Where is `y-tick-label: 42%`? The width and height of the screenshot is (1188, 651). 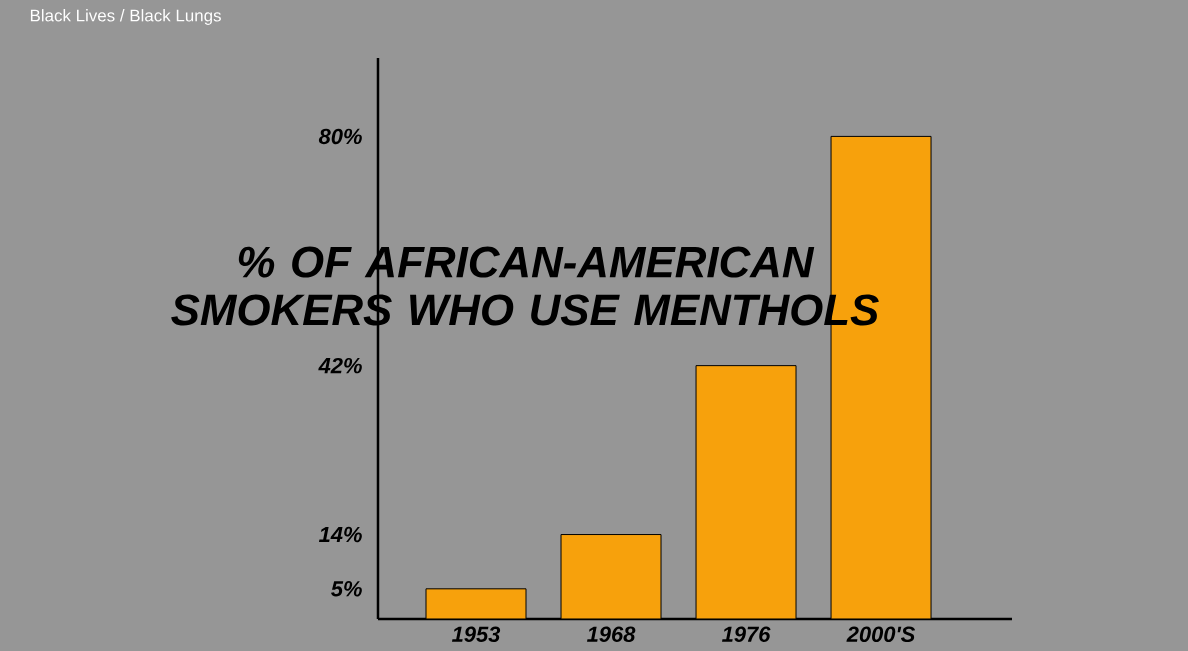
y-tick-label: 42% is located at coordinates (340, 365).